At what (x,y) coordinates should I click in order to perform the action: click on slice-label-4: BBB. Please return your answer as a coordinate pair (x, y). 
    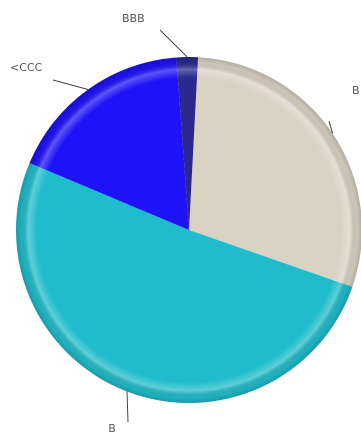
    Looking at the image, I should click on (133, 18).